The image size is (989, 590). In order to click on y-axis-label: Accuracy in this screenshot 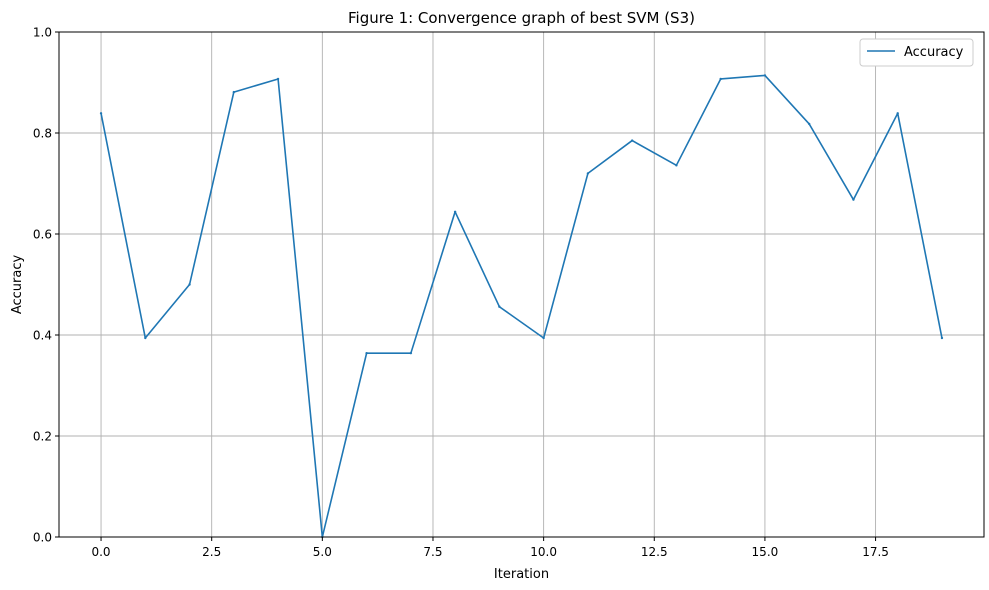, I will do `click(17, 285)`.